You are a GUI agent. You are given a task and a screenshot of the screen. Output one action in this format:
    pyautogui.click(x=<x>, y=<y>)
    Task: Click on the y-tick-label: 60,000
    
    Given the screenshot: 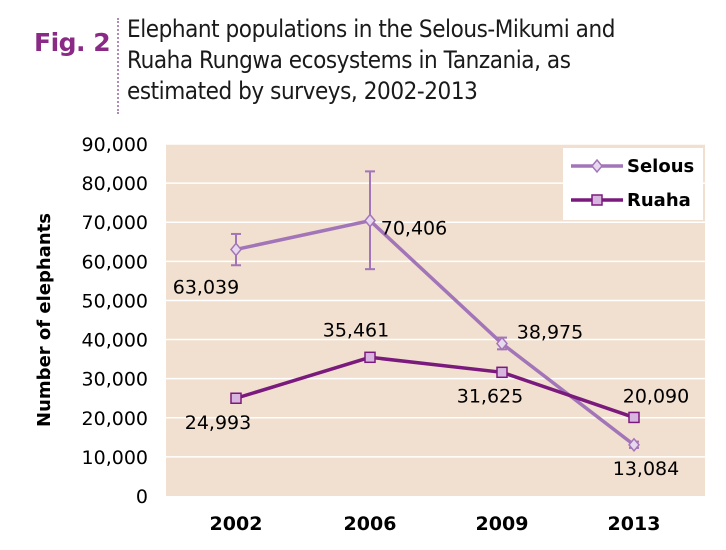 What is the action you would take?
    pyautogui.click(x=115, y=262)
    